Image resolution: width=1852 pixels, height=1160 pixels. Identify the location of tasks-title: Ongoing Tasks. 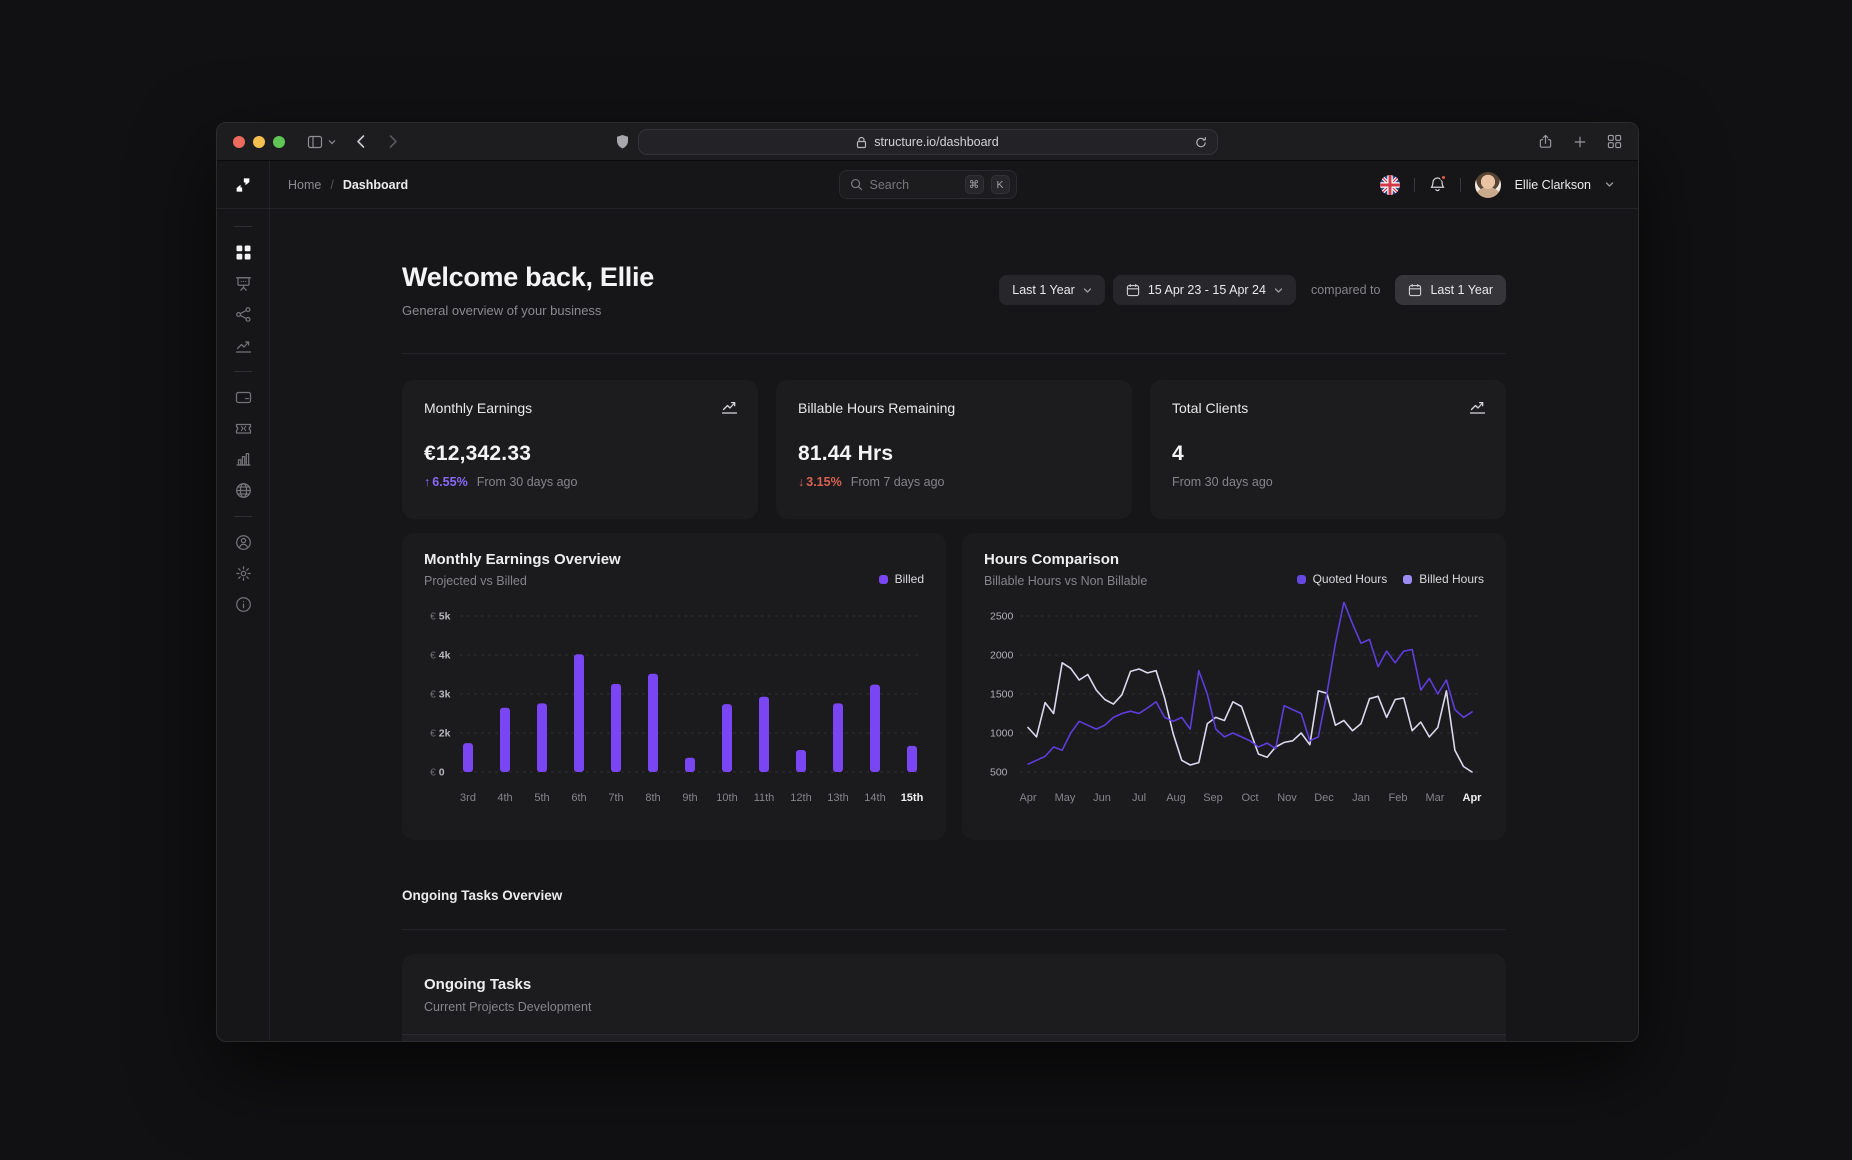
(478, 984).